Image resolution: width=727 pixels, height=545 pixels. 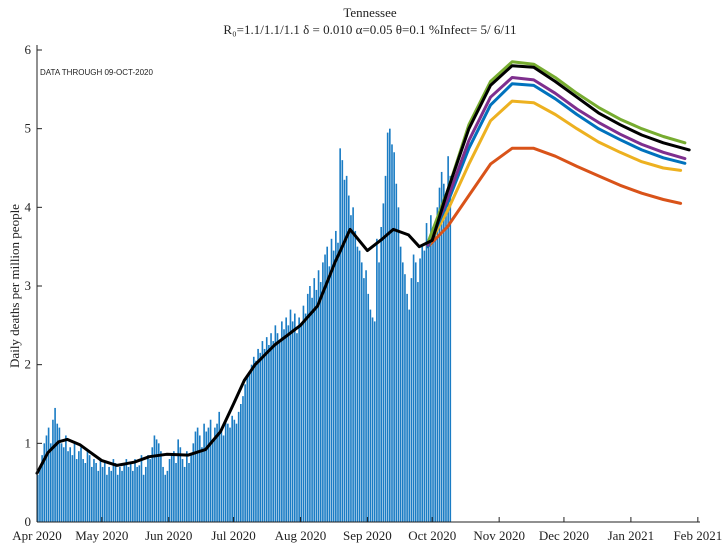 What do you see at coordinates (499, 535) in the screenshot?
I see `x-tick-label: Nov 2020` at bounding box center [499, 535].